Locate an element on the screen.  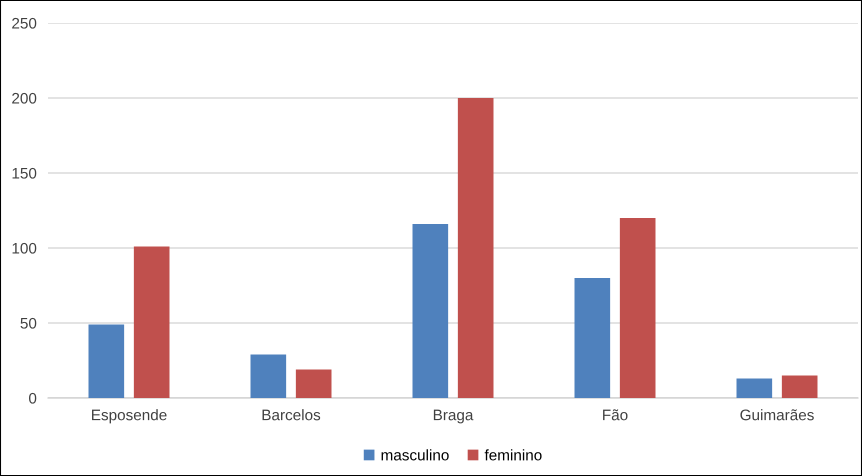
legend-label: feminino is located at coordinates (513, 454).